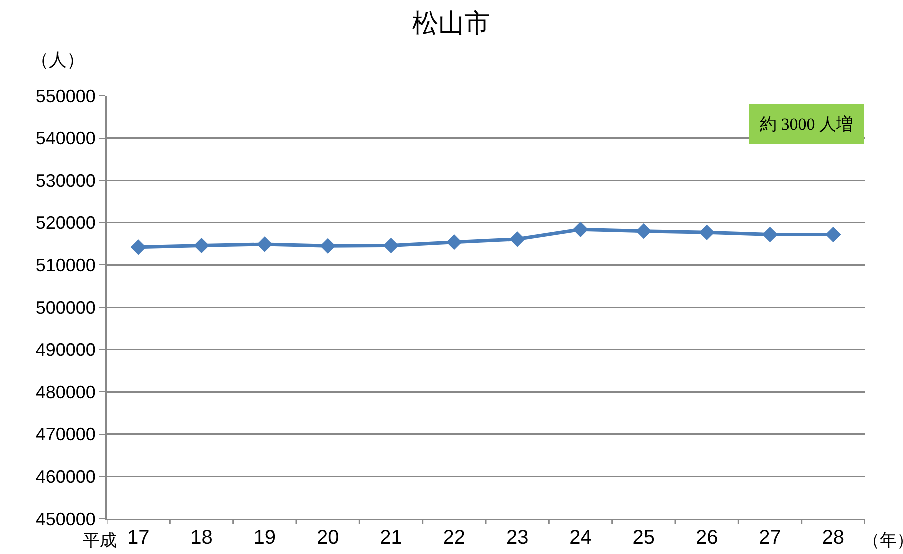  Describe the element at coordinates (807, 124) in the screenshot. I see `annotation: 約 3000 人増` at that location.